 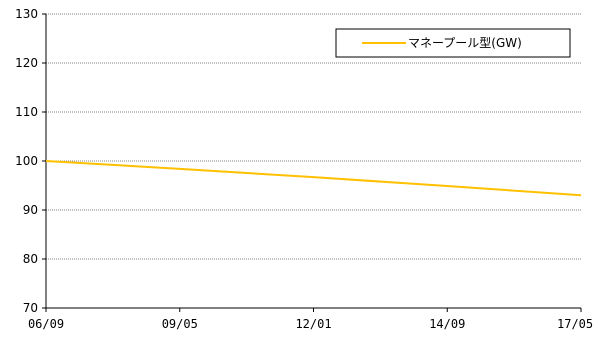 What do you see at coordinates (30, 308) in the screenshot?
I see `y-tick-label: 70` at bounding box center [30, 308].